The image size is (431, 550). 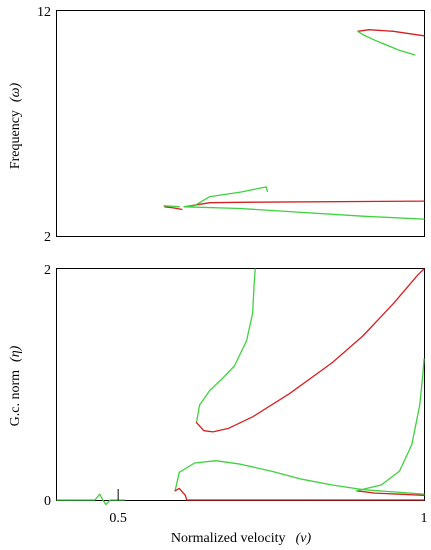 What do you see at coordinates (424, 518) in the screenshot?
I see `gc-norm-x-tick-label-1: 1` at bounding box center [424, 518].